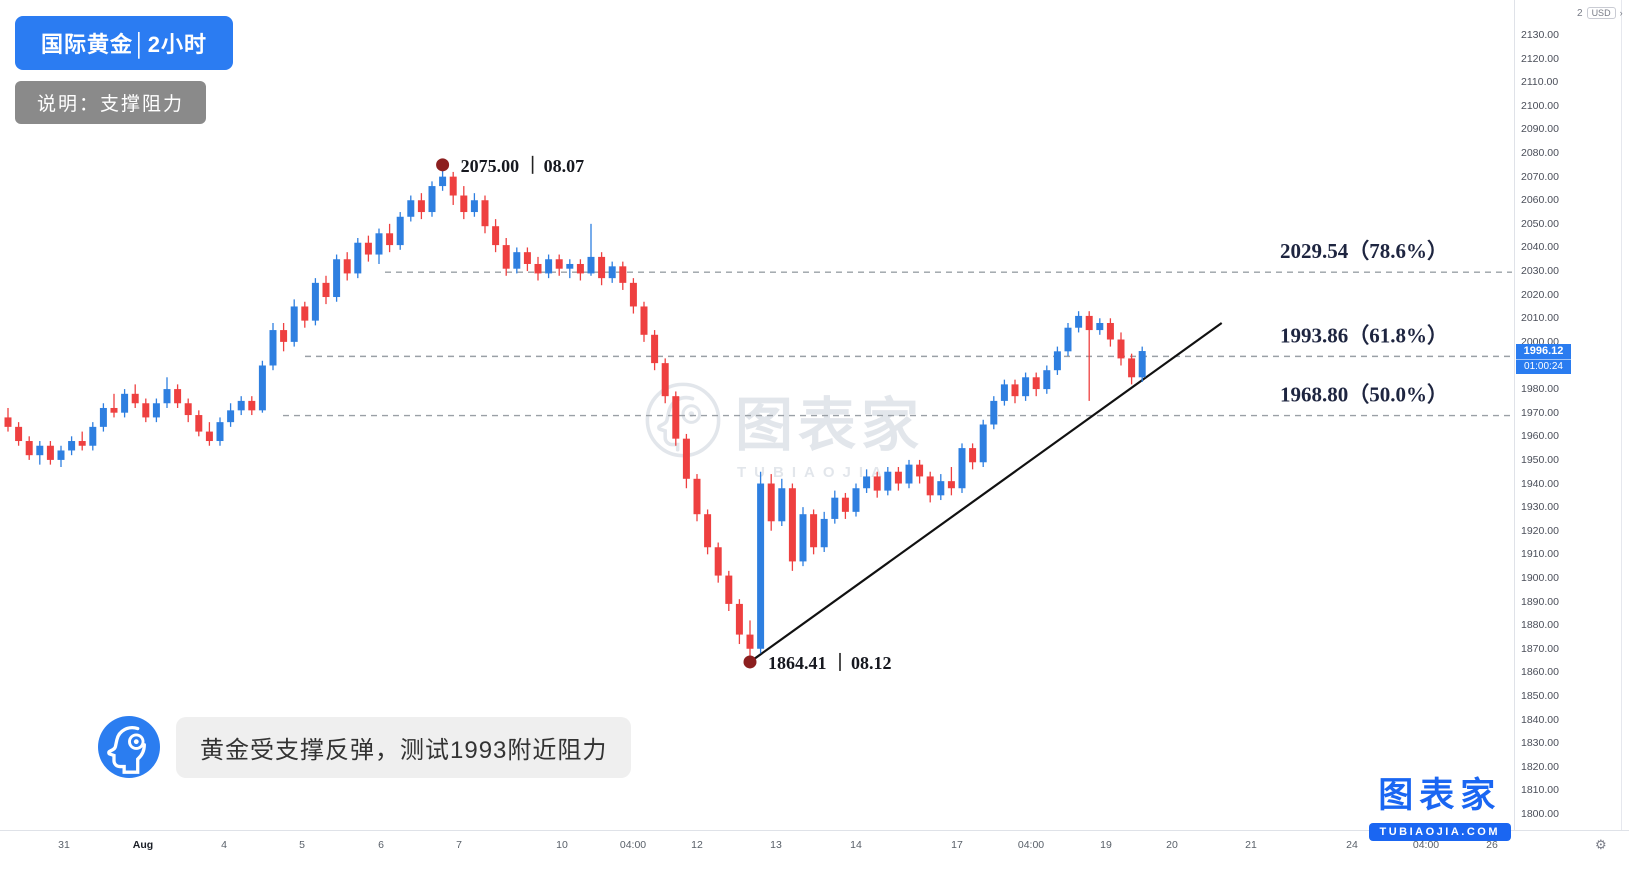 The image size is (1629, 885). Describe the element at coordinates (129, 747) in the screenshot. I see `tubiaojia-mascot-icon` at that location.